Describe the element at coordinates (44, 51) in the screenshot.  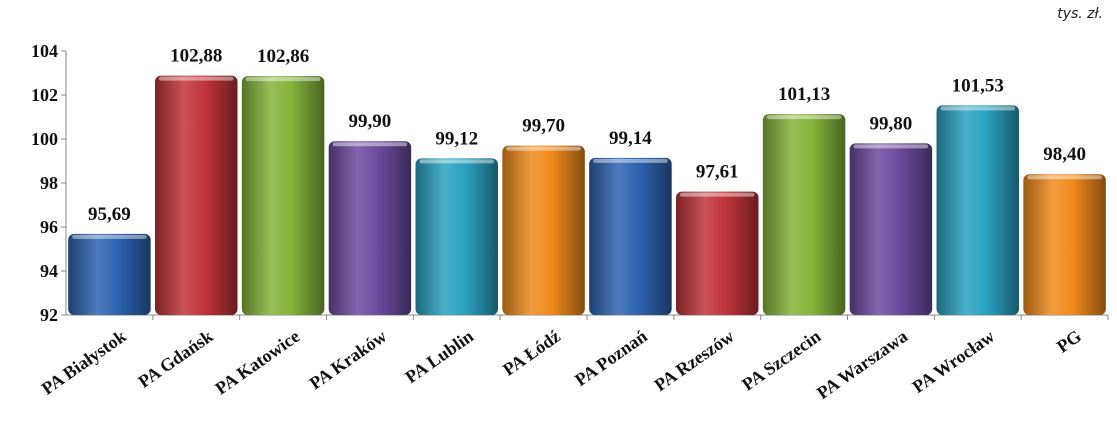
I see `y-tick-label: 104` at that location.